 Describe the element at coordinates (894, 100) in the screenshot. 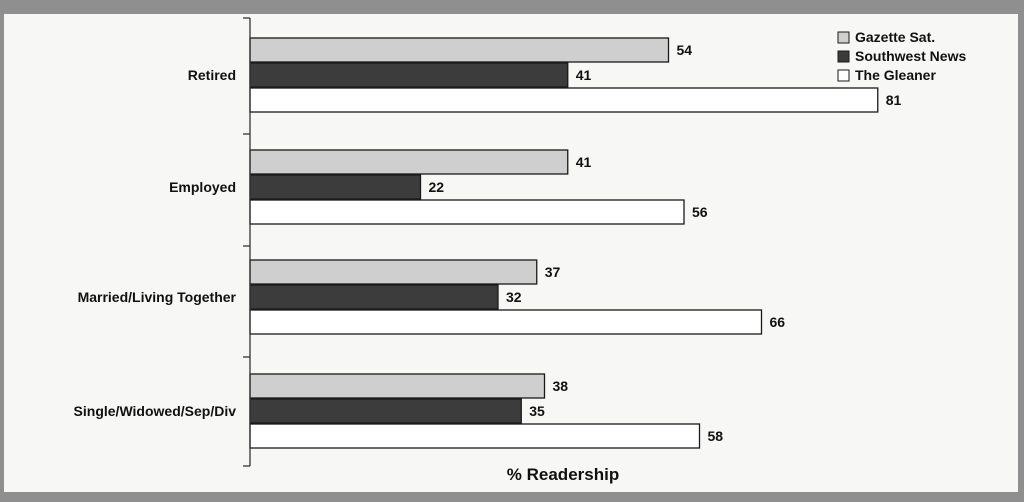

I see `data-label-the-gleaner-retired: 81` at that location.